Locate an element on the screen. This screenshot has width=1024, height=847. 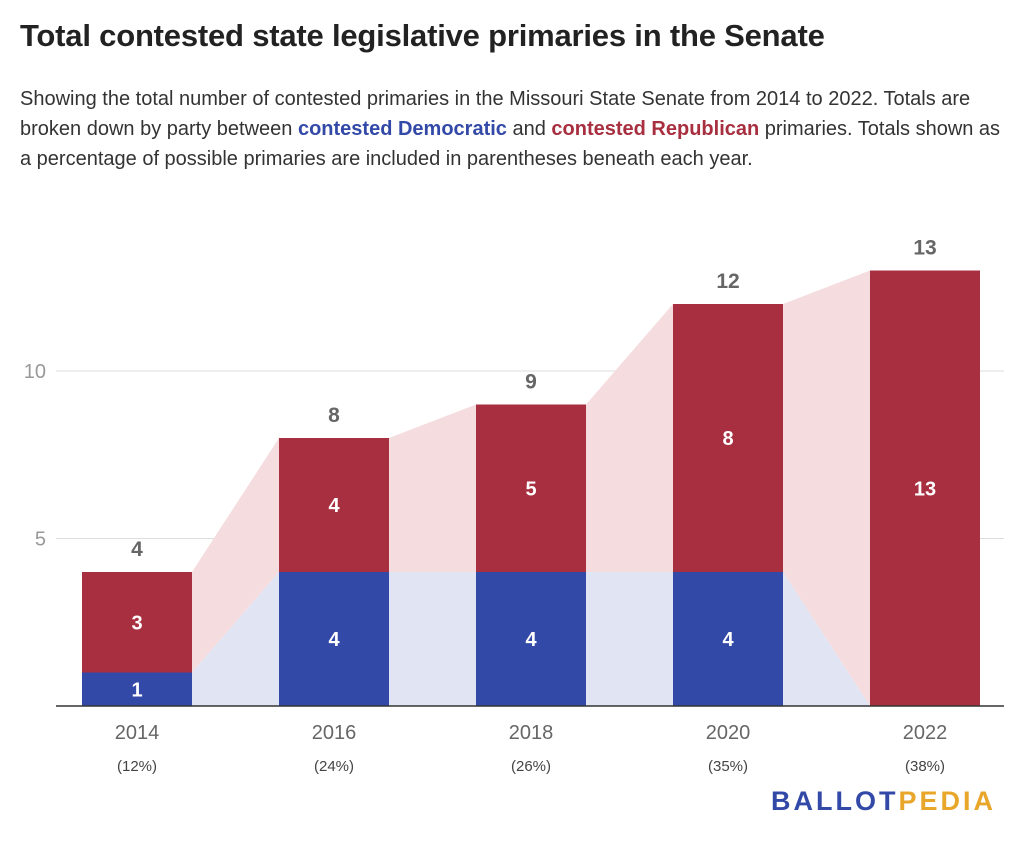
data-label-republican: 5 is located at coordinates (530, 489).